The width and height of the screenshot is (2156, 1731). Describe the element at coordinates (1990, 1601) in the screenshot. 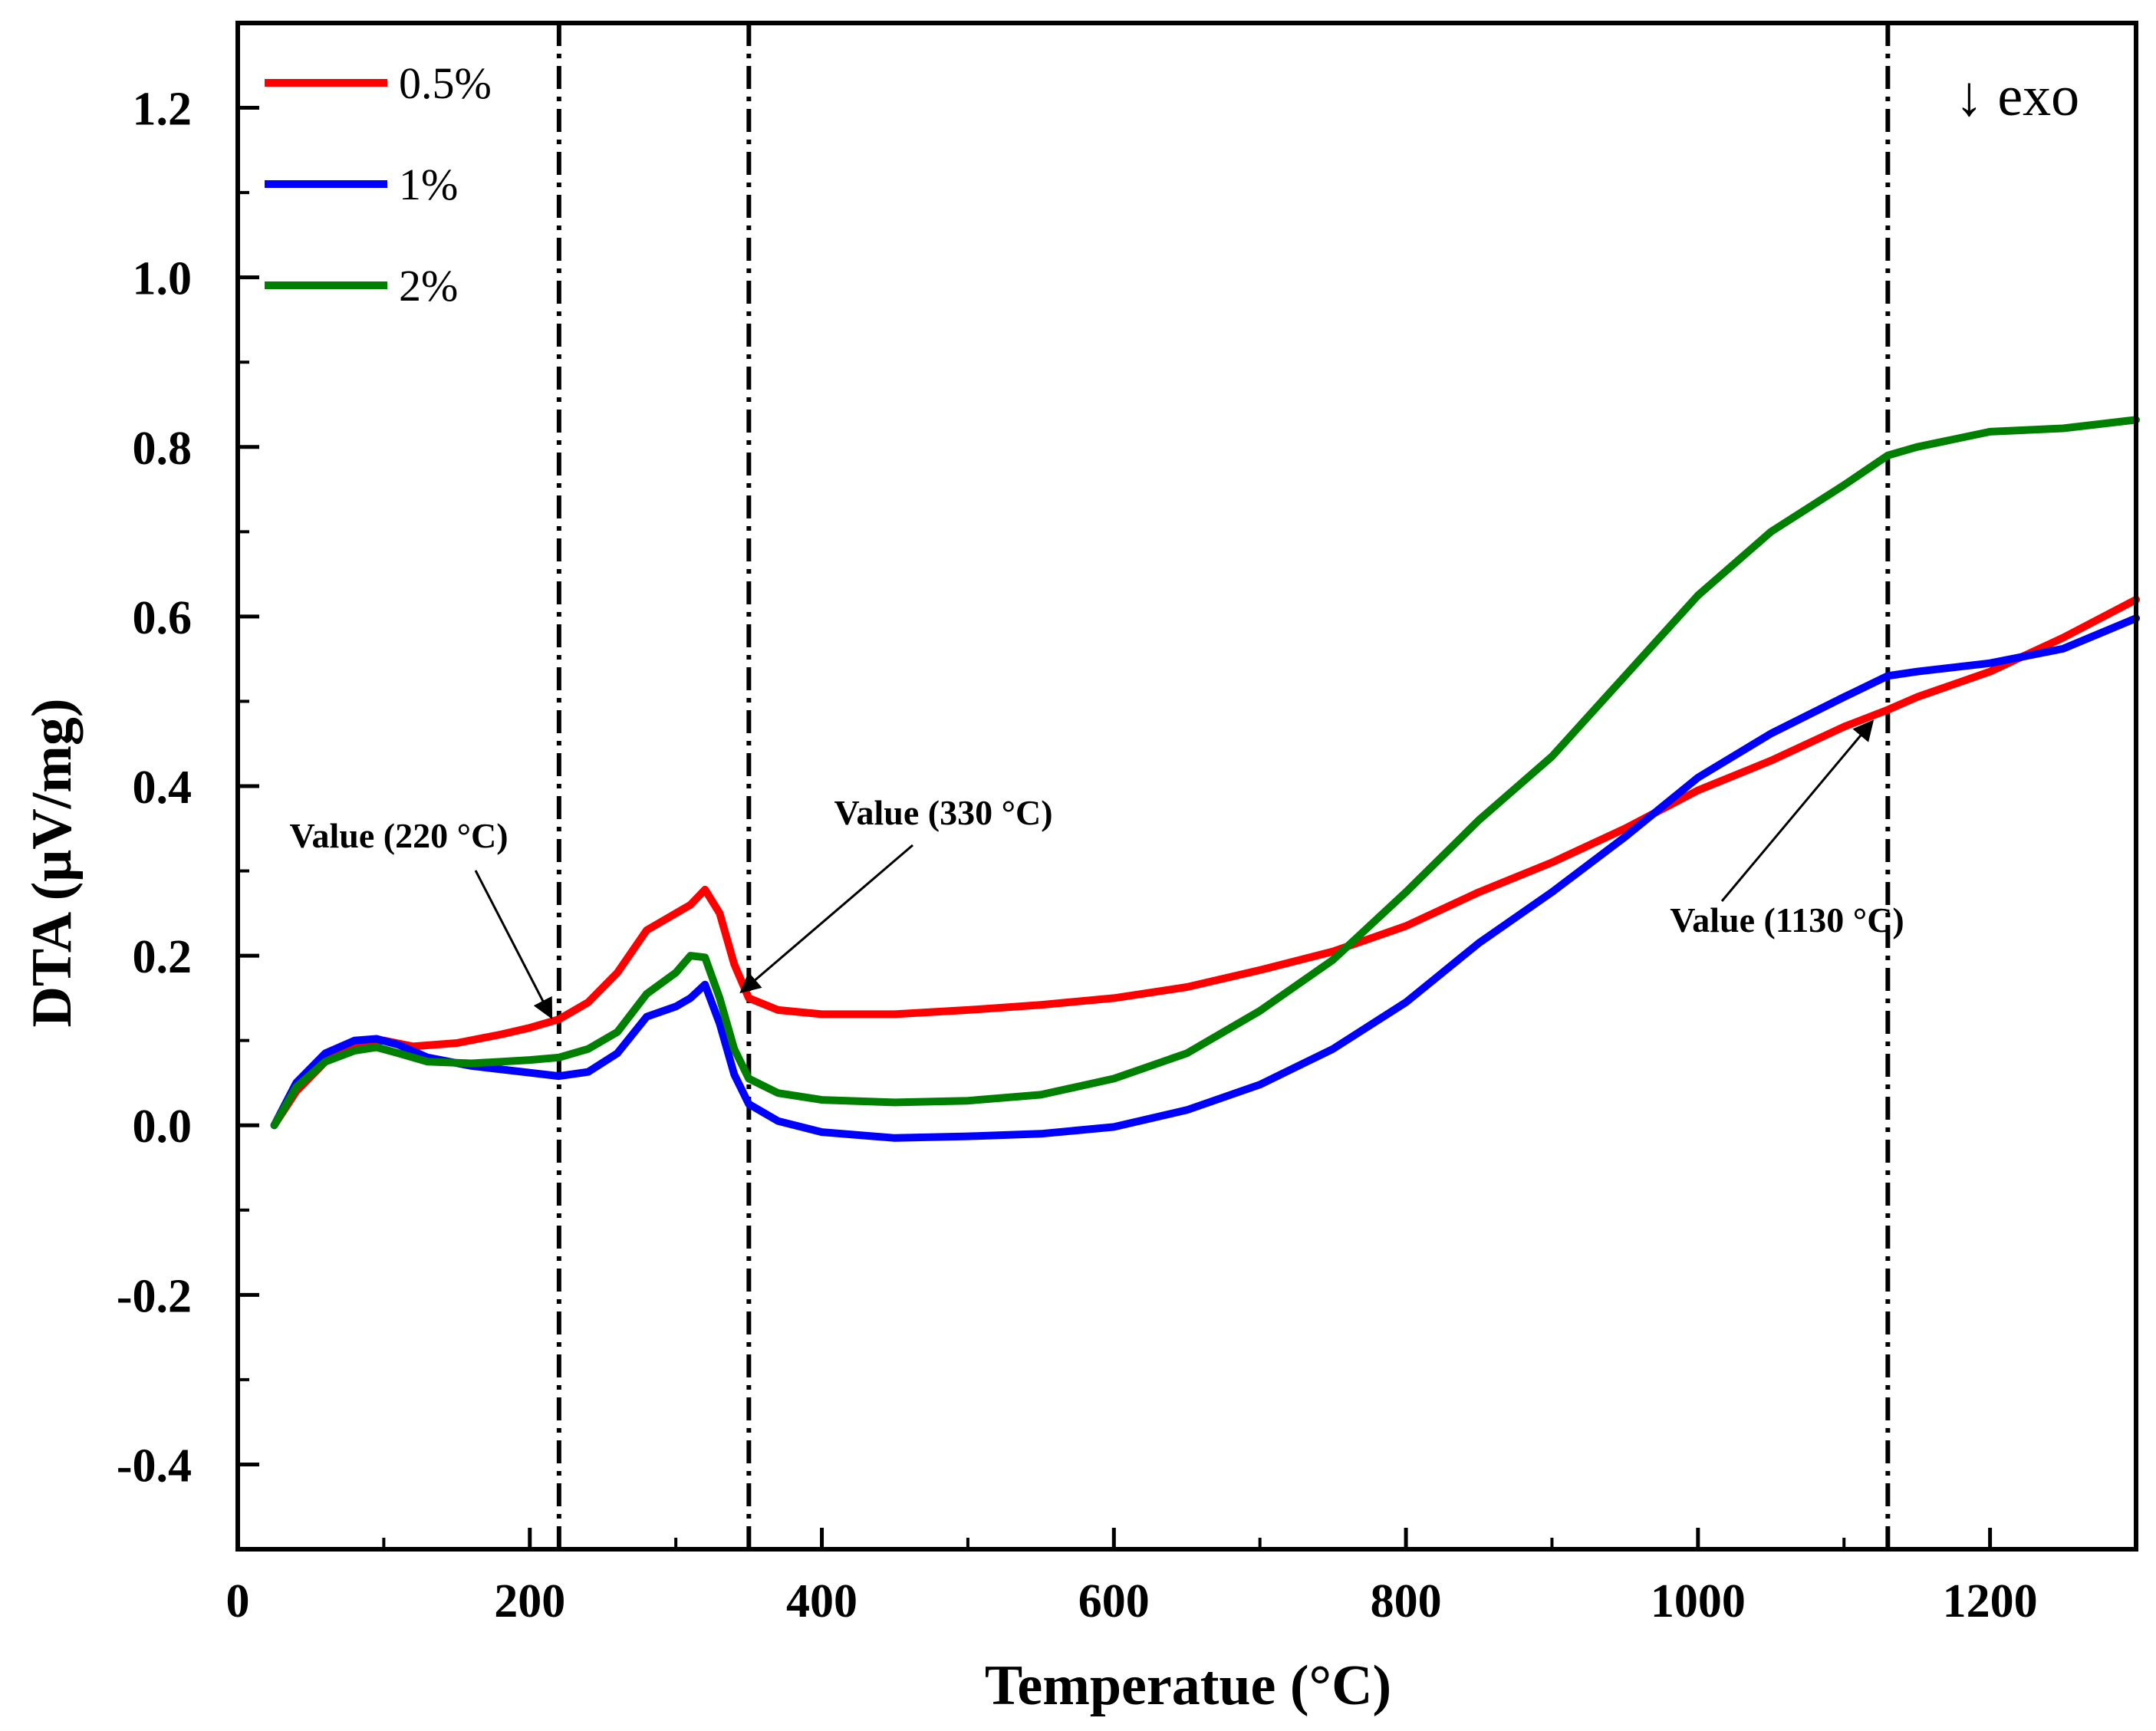

I see `x-tick-label: 1200` at that location.